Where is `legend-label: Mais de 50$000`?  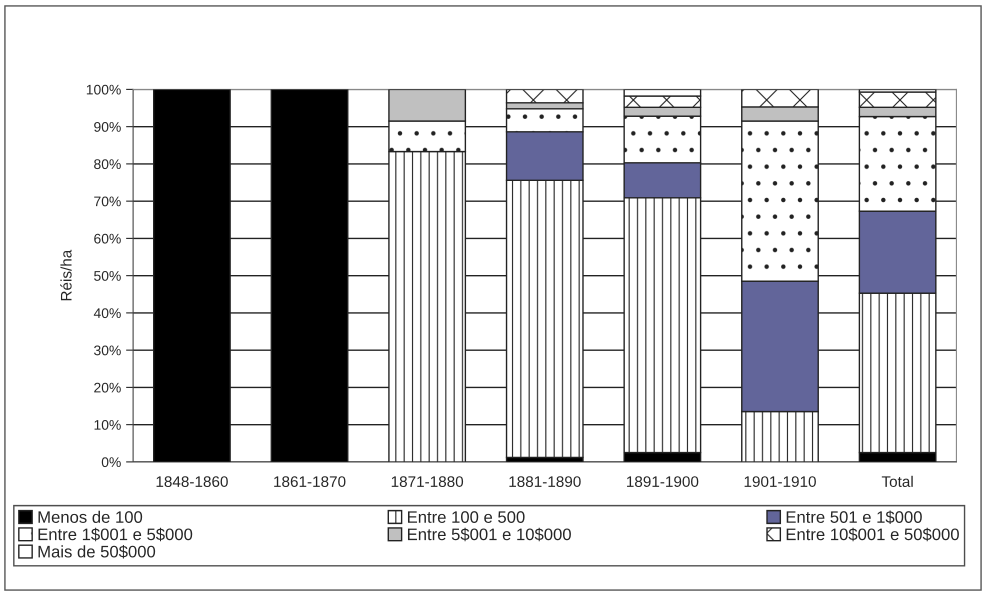 legend-label: Mais de 50$000 is located at coordinates (97, 552).